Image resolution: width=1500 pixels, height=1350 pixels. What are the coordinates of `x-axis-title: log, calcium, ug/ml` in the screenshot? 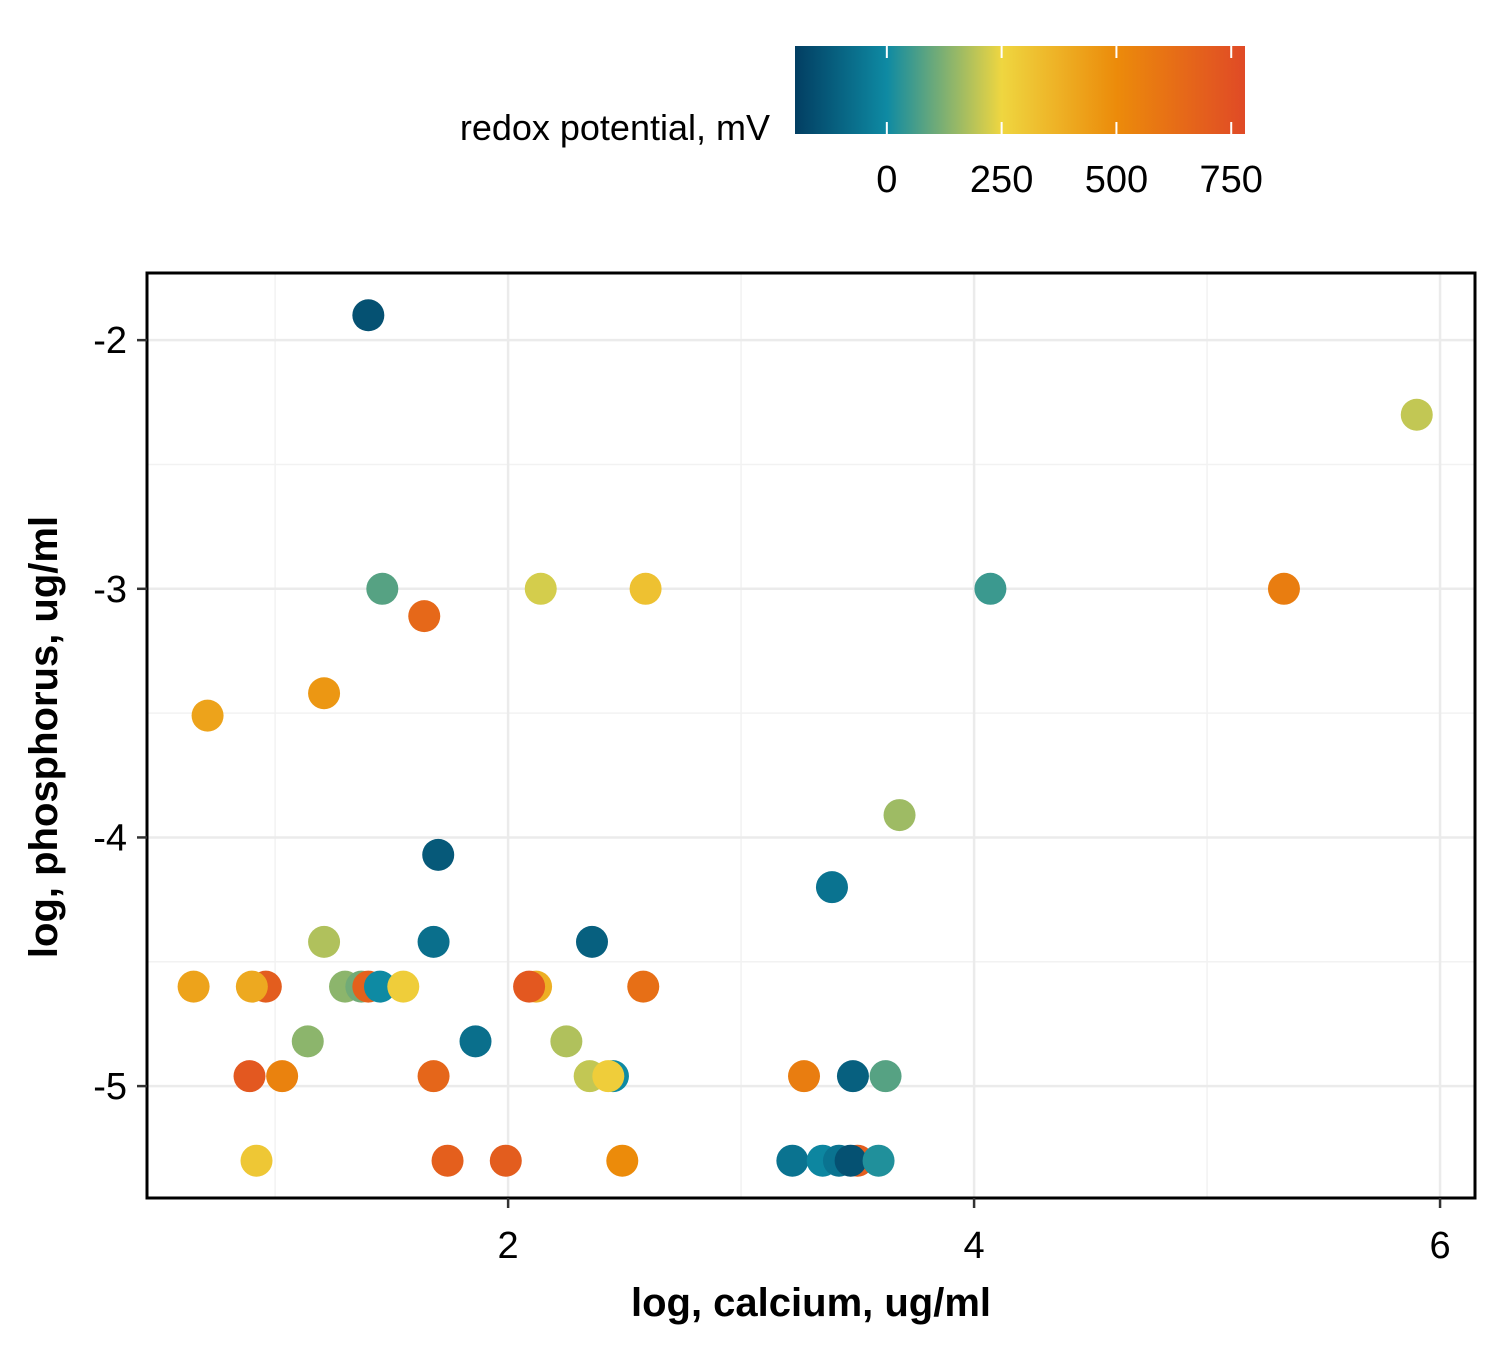 It's located at (811, 1303).